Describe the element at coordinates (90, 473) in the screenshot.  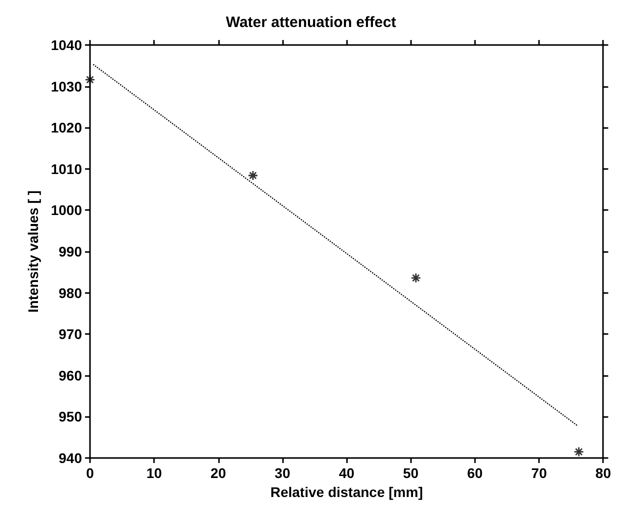
I see `x-tick-label: 0` at that location.